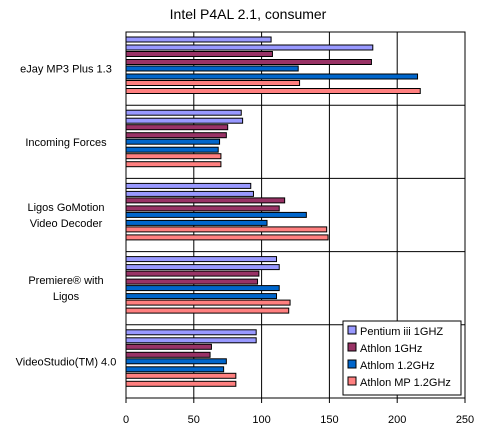 This screenshot has height=435, width=481. I want to click on category-label-3: Premiere® with Ligos, so click(65, 289).